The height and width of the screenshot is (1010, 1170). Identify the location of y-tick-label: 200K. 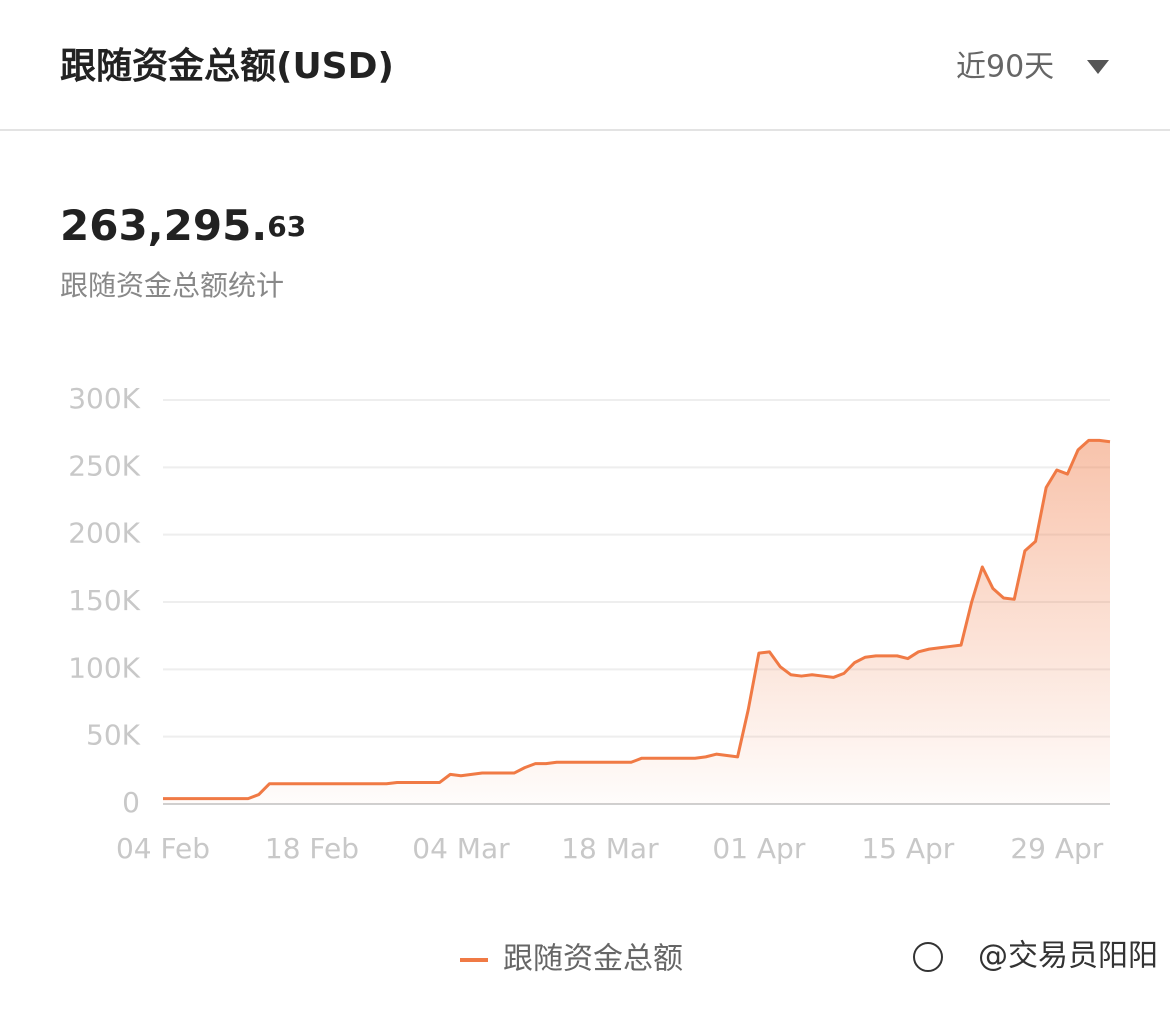
(104, 533).